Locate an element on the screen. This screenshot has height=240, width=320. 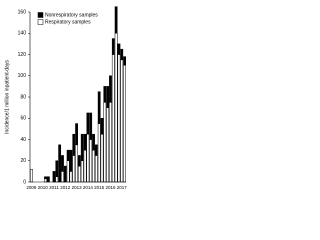
y-tick-label: 60 is located at coordinates (23, 119).